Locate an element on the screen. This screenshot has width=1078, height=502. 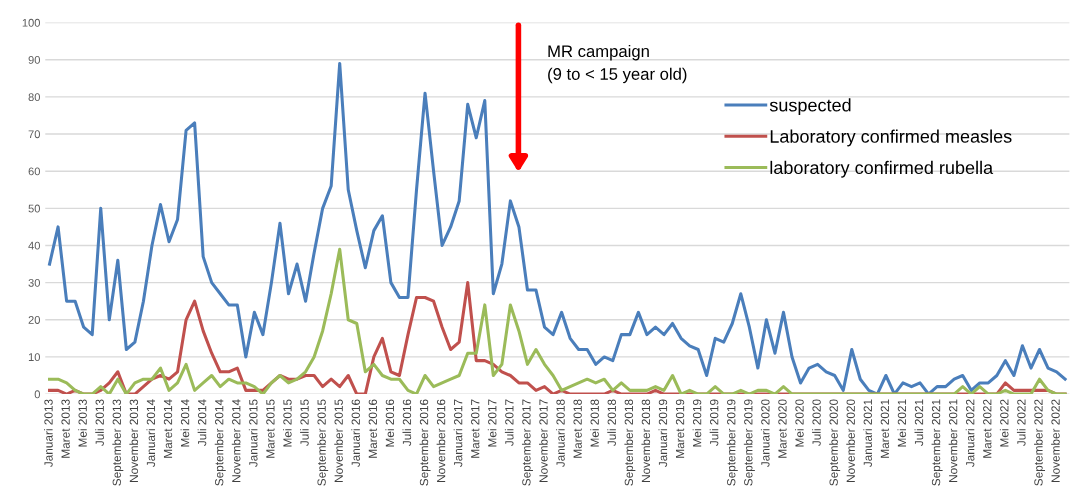
x-tick-label: September 2015 is located at coordinates (323, 442).